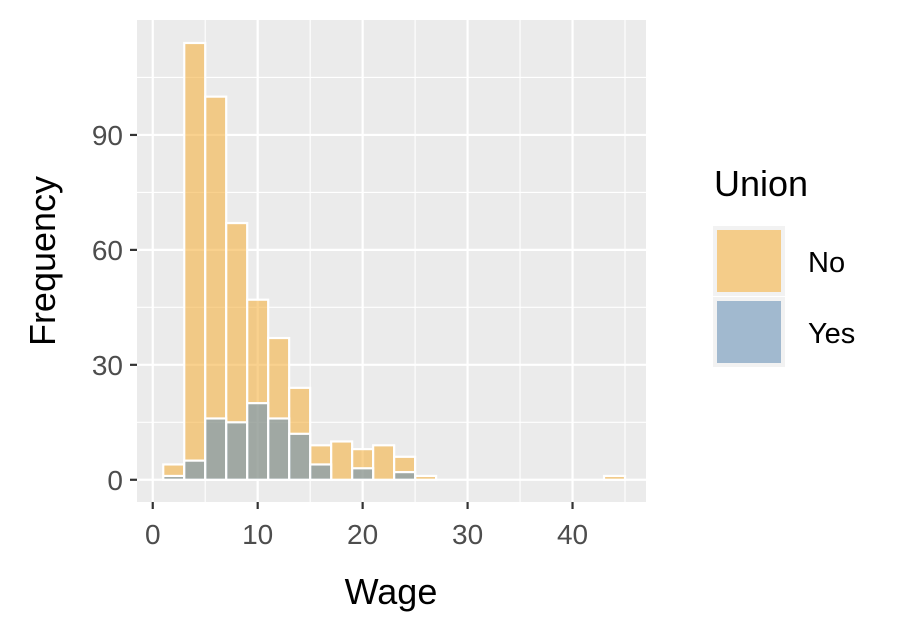 The image size is (915, 636). Describe the element at coordinates (107, 308) in the screenshot. I see `y-tick-labels: 0 30 60 90` at that location.